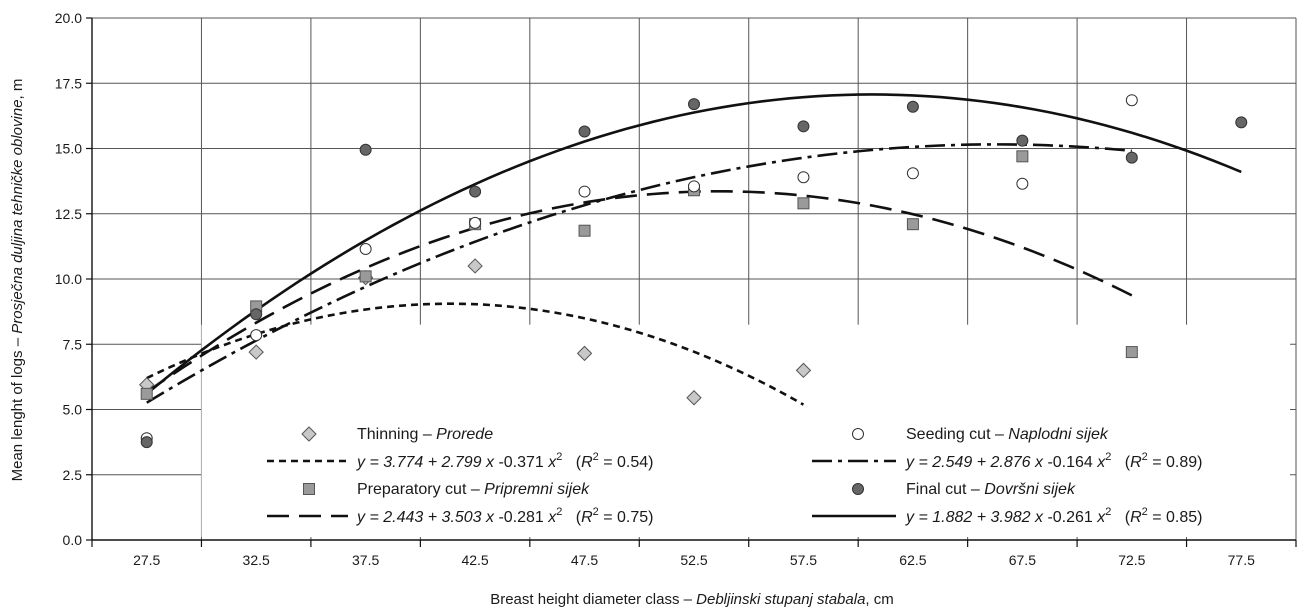  Describe the element at coordinates (68, 149) in the screenshot. I see `y-tick-label: 15.0` at that location.